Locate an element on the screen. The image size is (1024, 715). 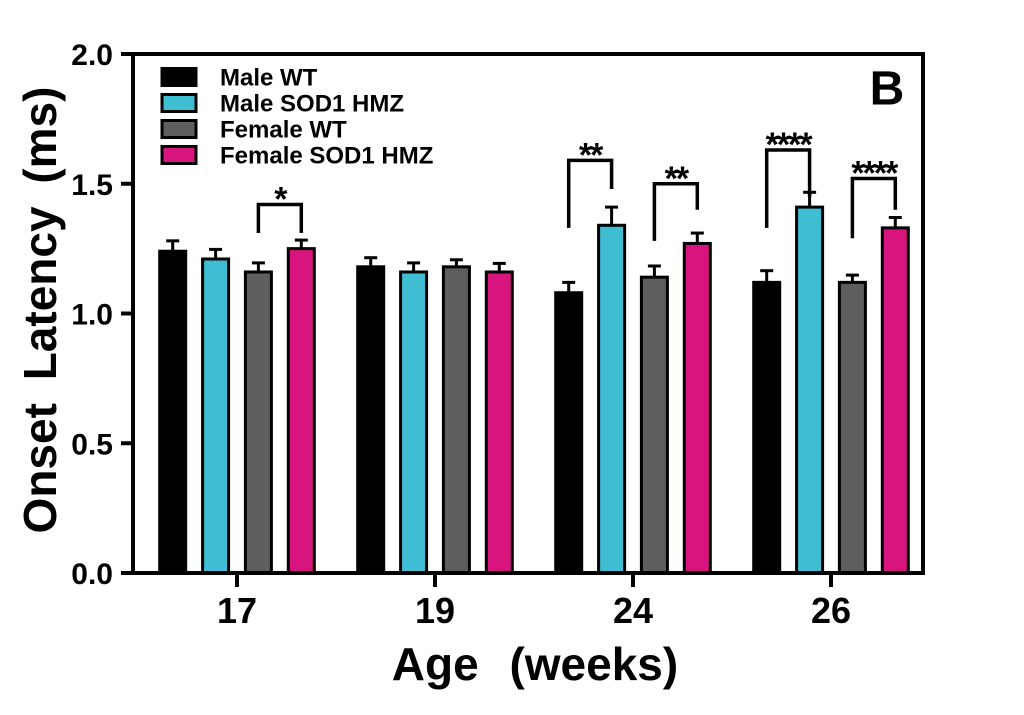
y-tick-label: 1.0 is located at coordinates (92, 315).